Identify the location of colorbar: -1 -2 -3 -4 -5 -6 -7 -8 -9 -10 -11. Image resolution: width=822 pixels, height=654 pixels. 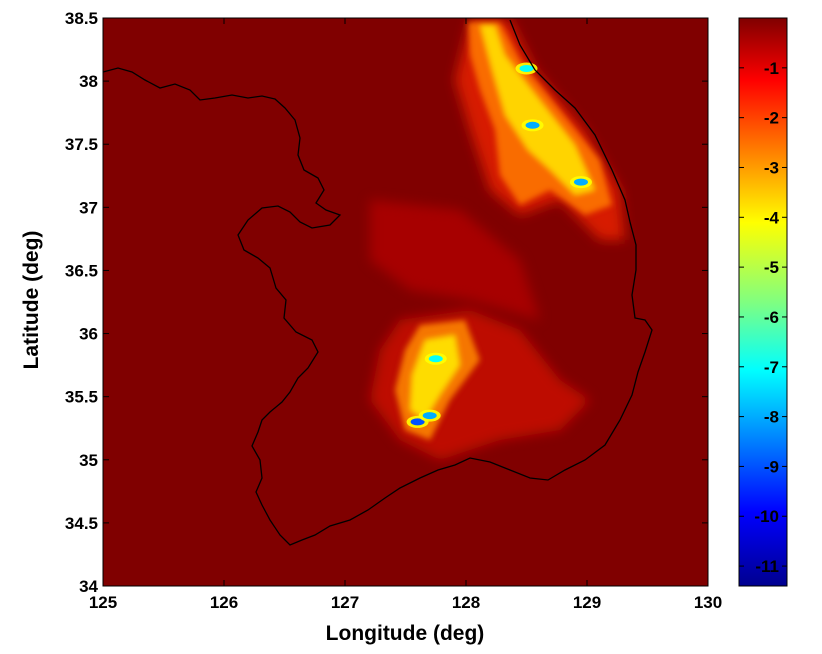
(763, 302).